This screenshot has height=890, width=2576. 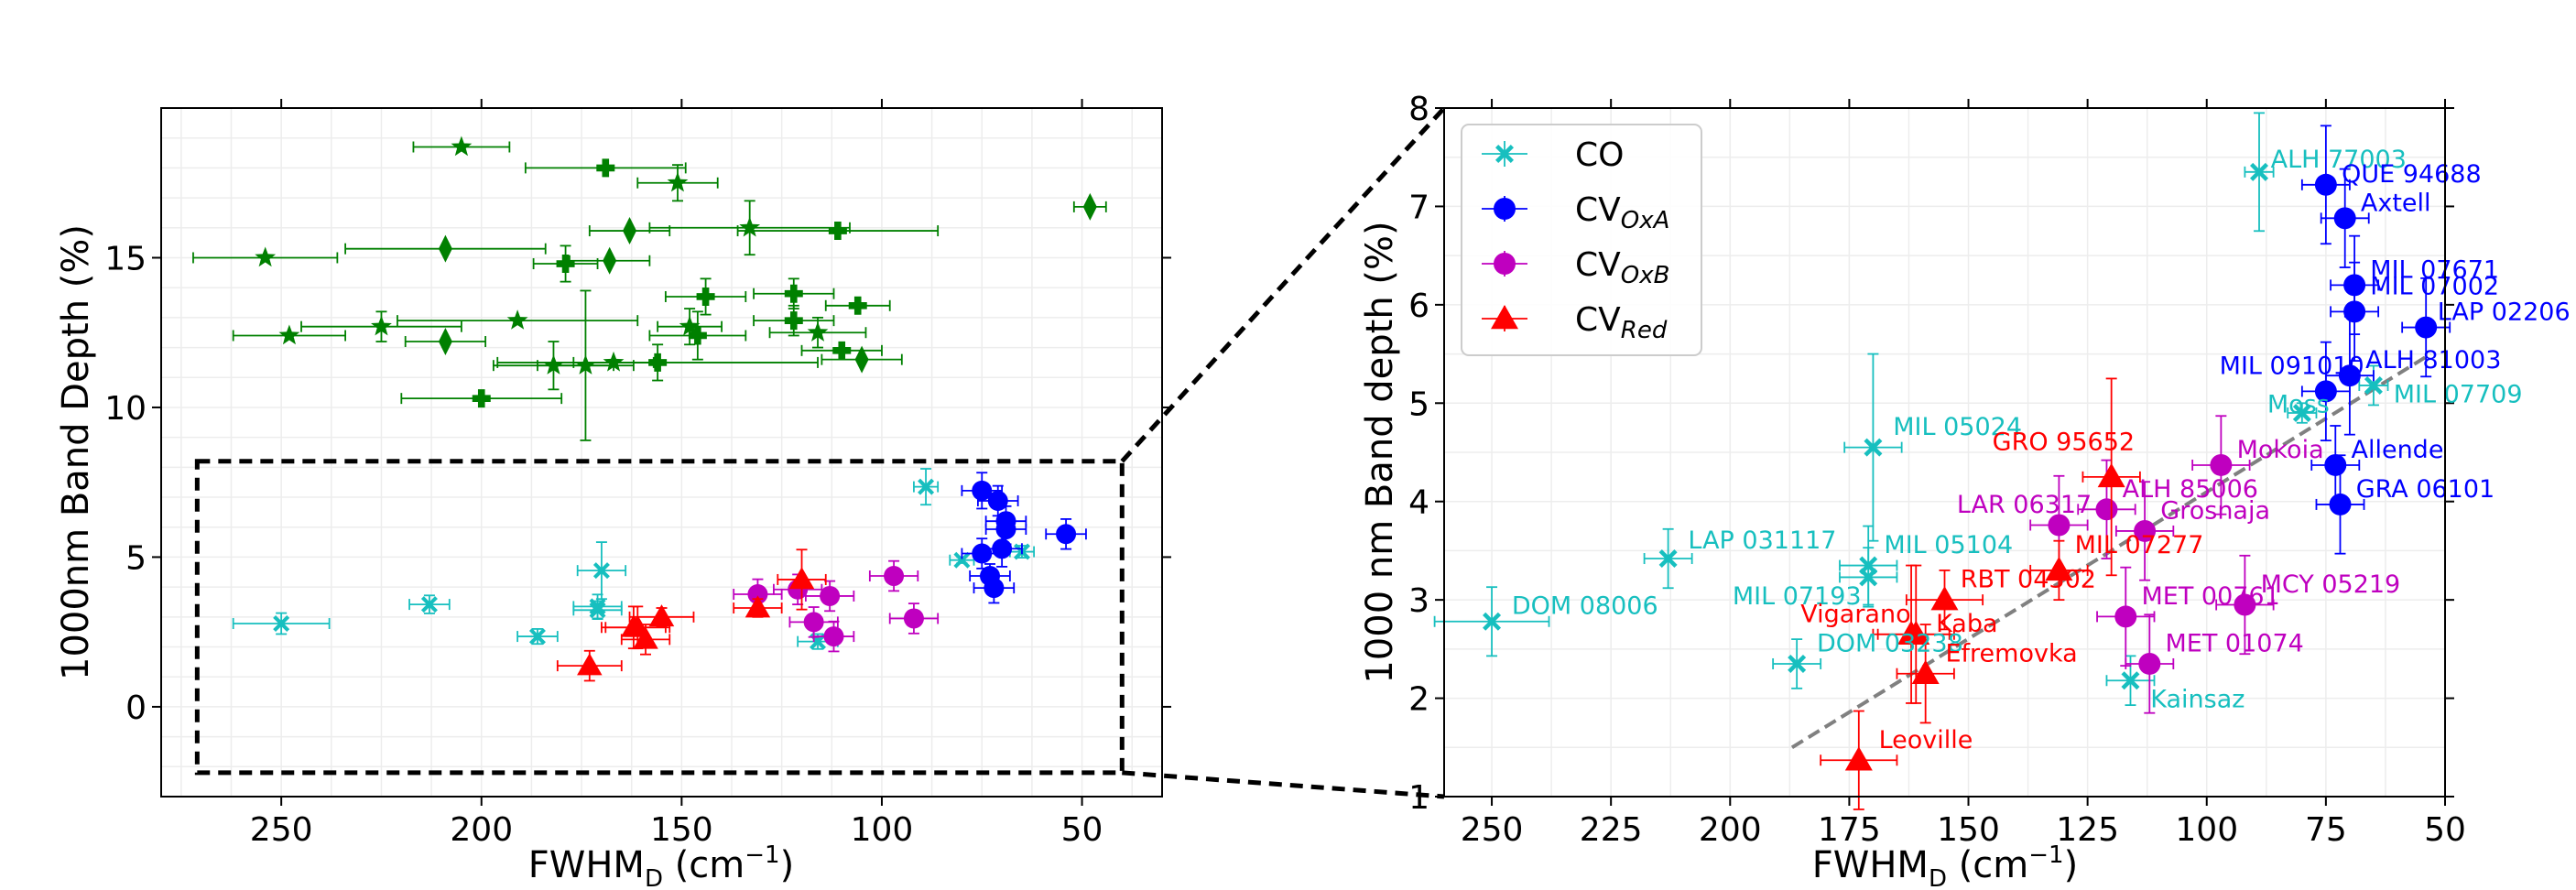 I want to click on point-label: MIL 07671, so click(x=2434, y=270).